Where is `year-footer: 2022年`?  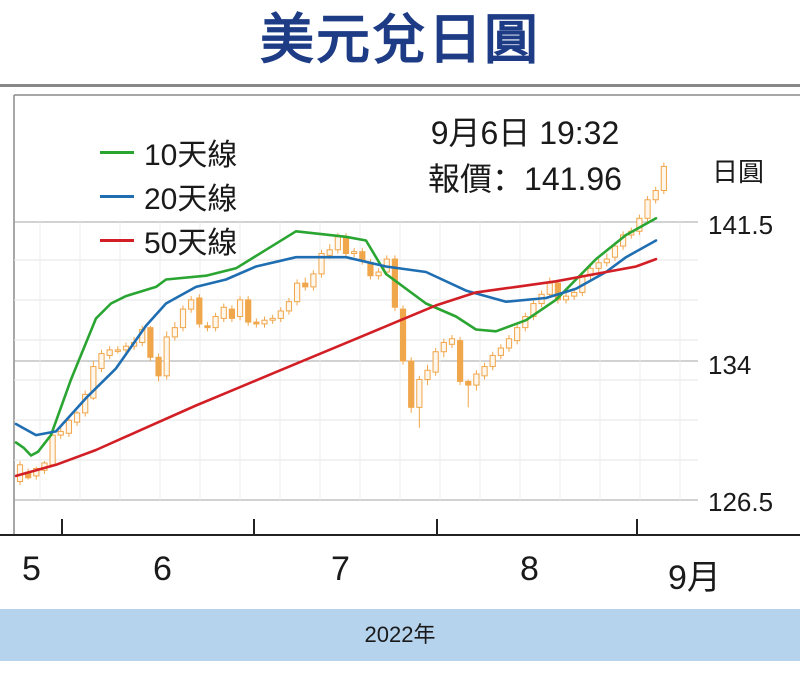
year-footer: 2022年 is located at coordinates (400, 635).